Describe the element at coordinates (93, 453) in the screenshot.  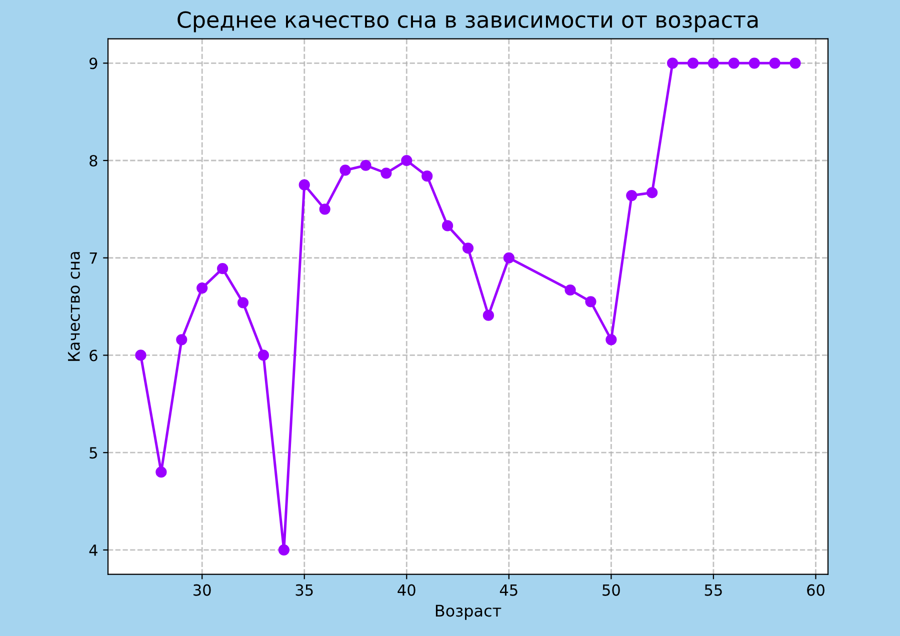
I see `y-tick-label: 5` at that location.